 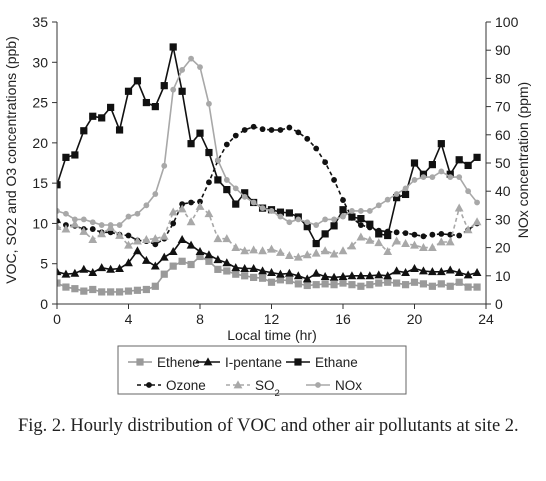 I want to click on y-right-tick-label: 50, so click(x=503, y=163).